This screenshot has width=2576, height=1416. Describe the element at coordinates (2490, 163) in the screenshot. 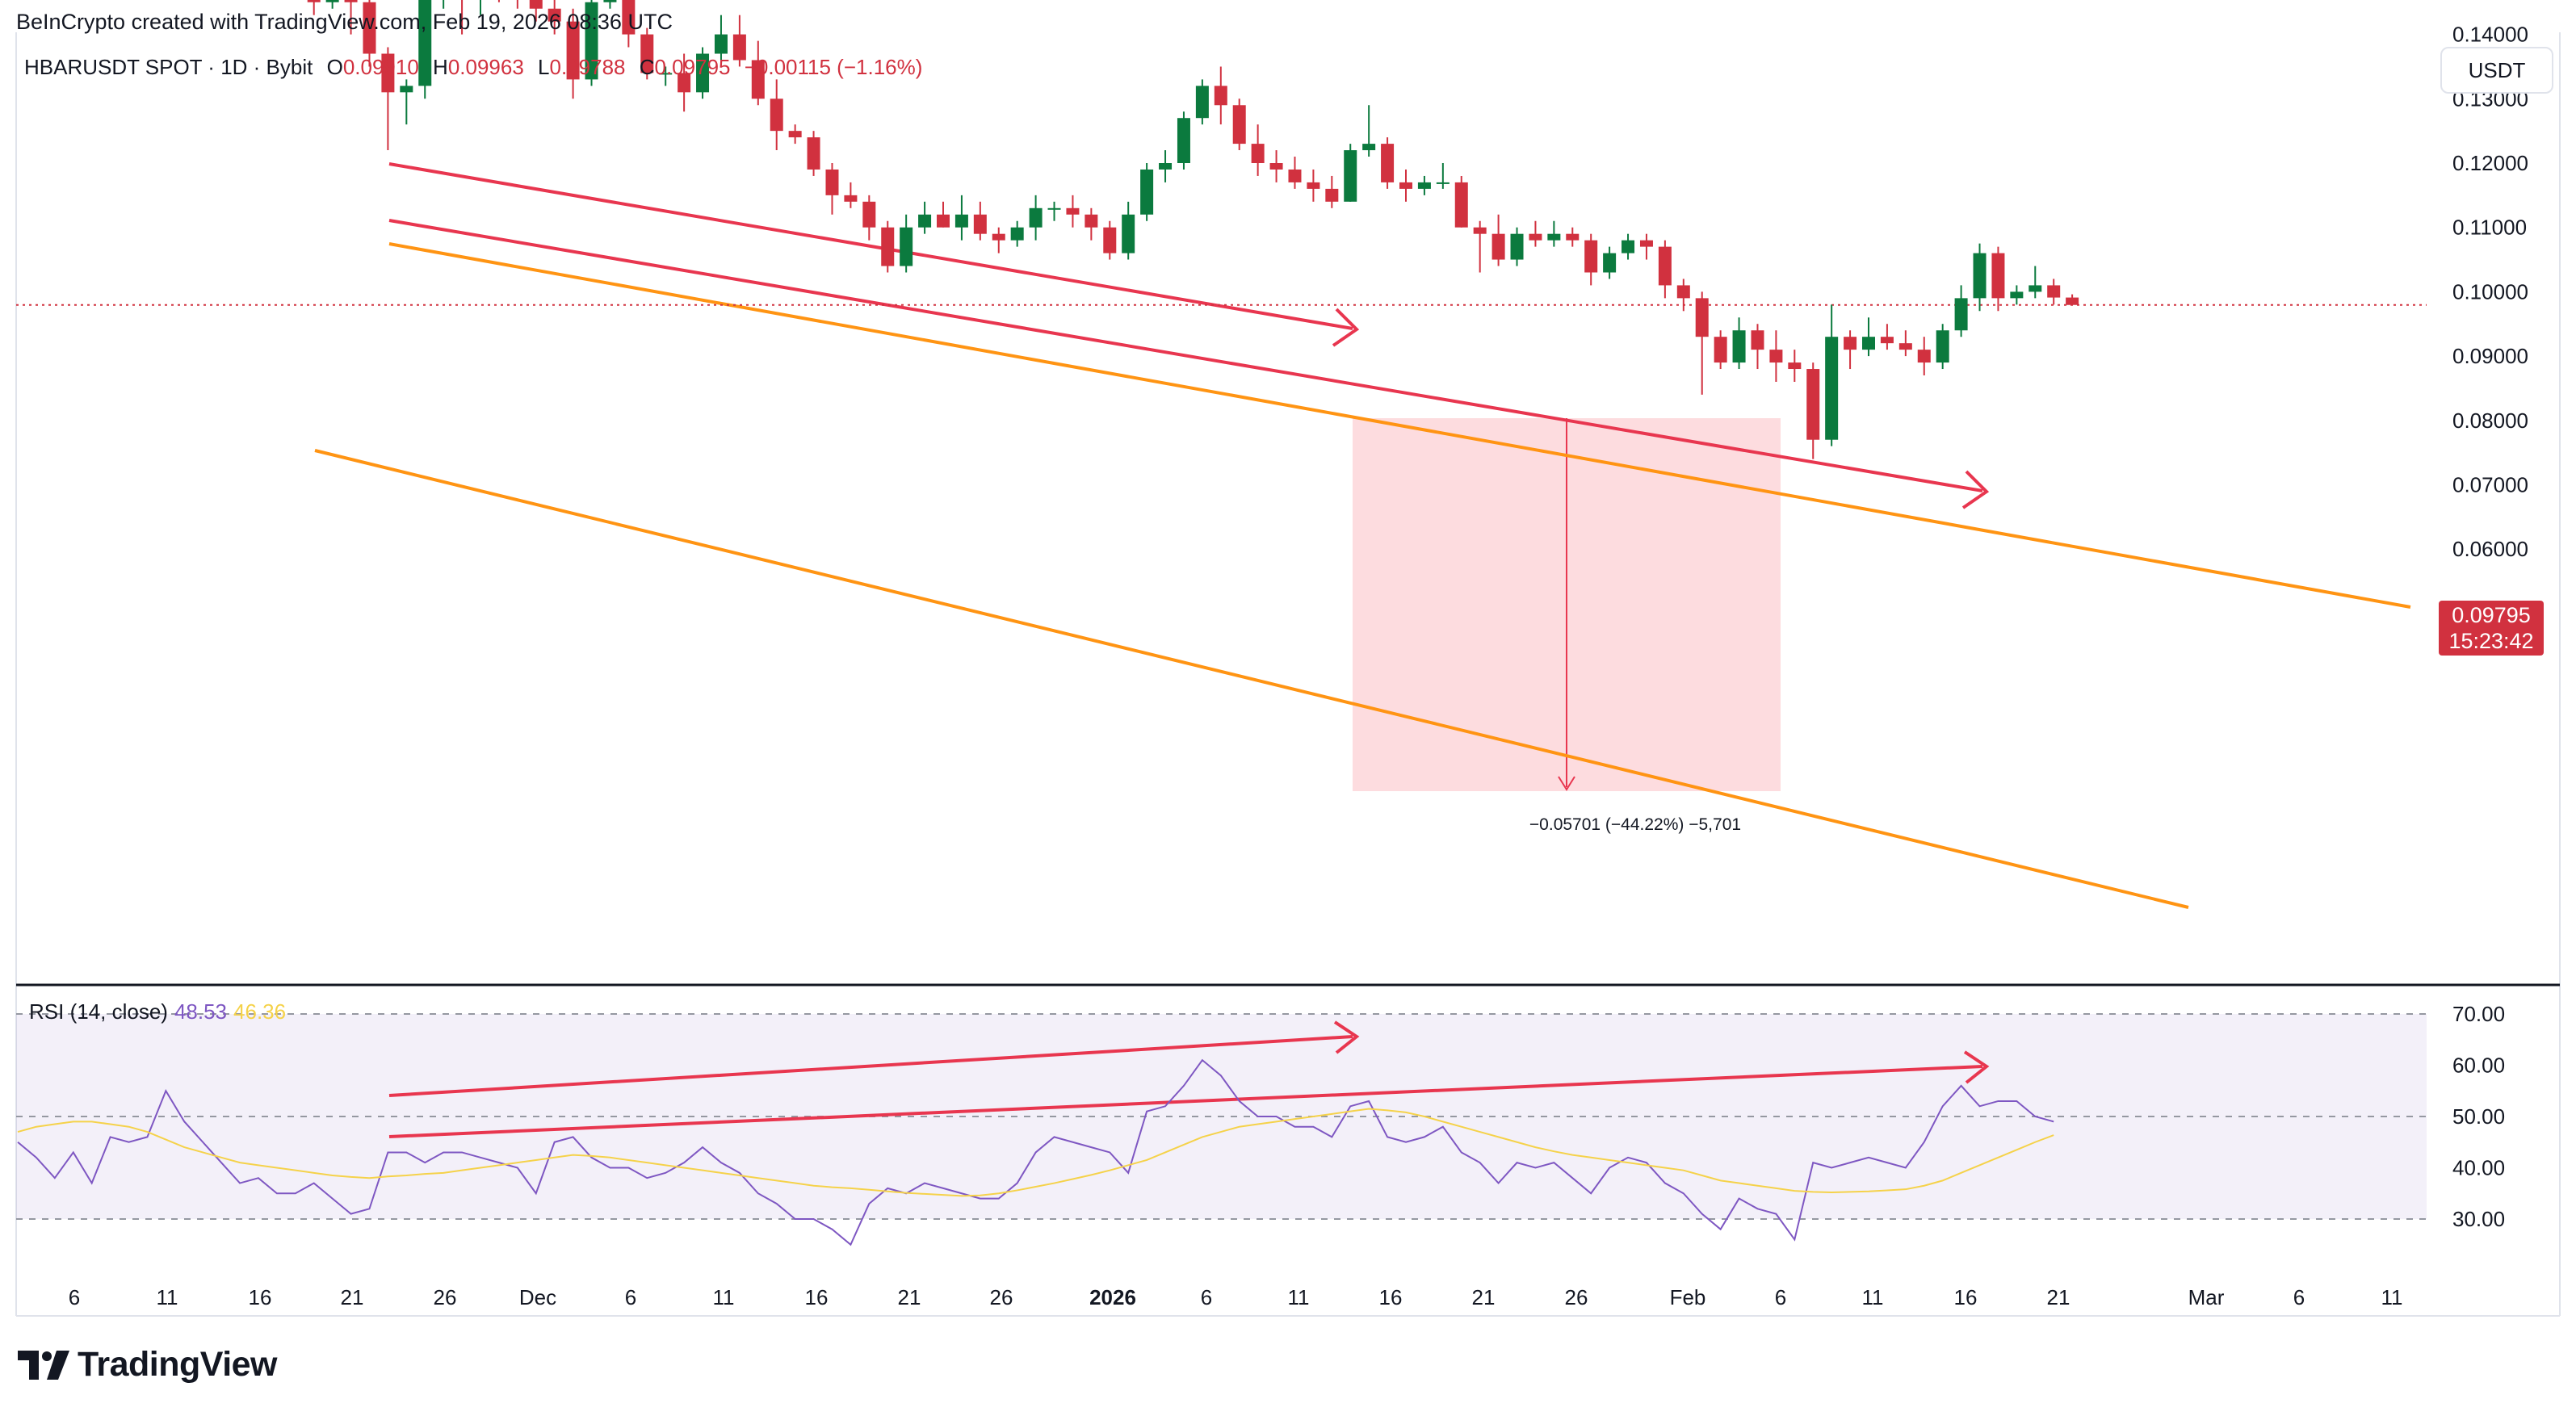

I see `price-tick-label: 0.12000` at that location.